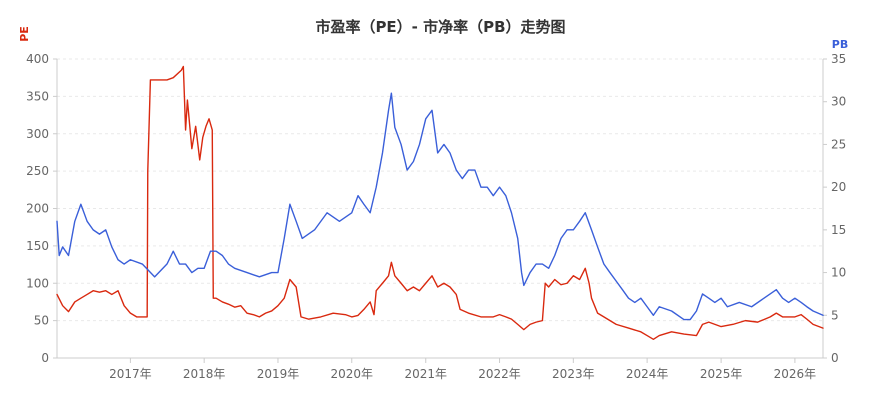 Image resolution: width=881 pixels, height=404 pixels. I want to click on y-right-tick-label: 10, so click(838, 273).